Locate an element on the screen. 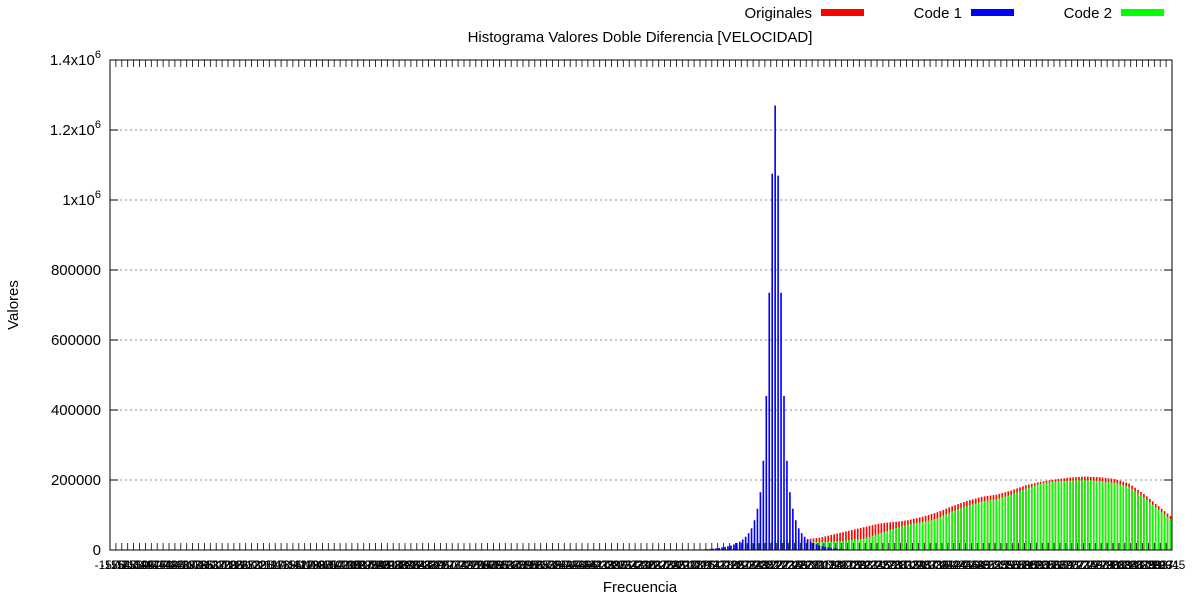  x-tick-label: -2329 is located at coordinates (635, 565).